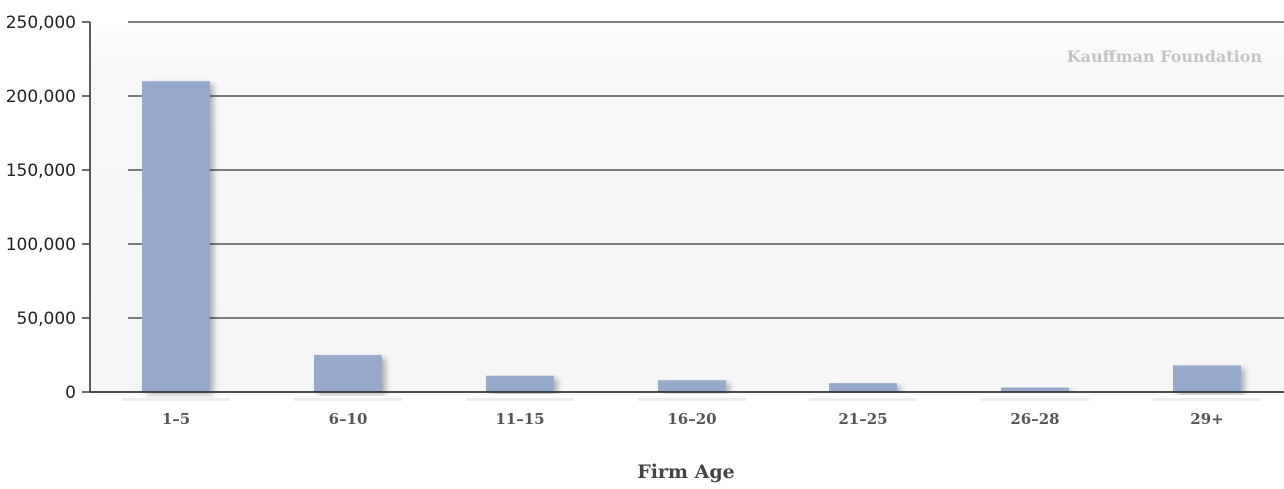 The height and width of the screenshot is (489, 1284). Describe the element at coordinates (348, 419) in the screenshot. I see `x-tick-label: 6–10` at that location.